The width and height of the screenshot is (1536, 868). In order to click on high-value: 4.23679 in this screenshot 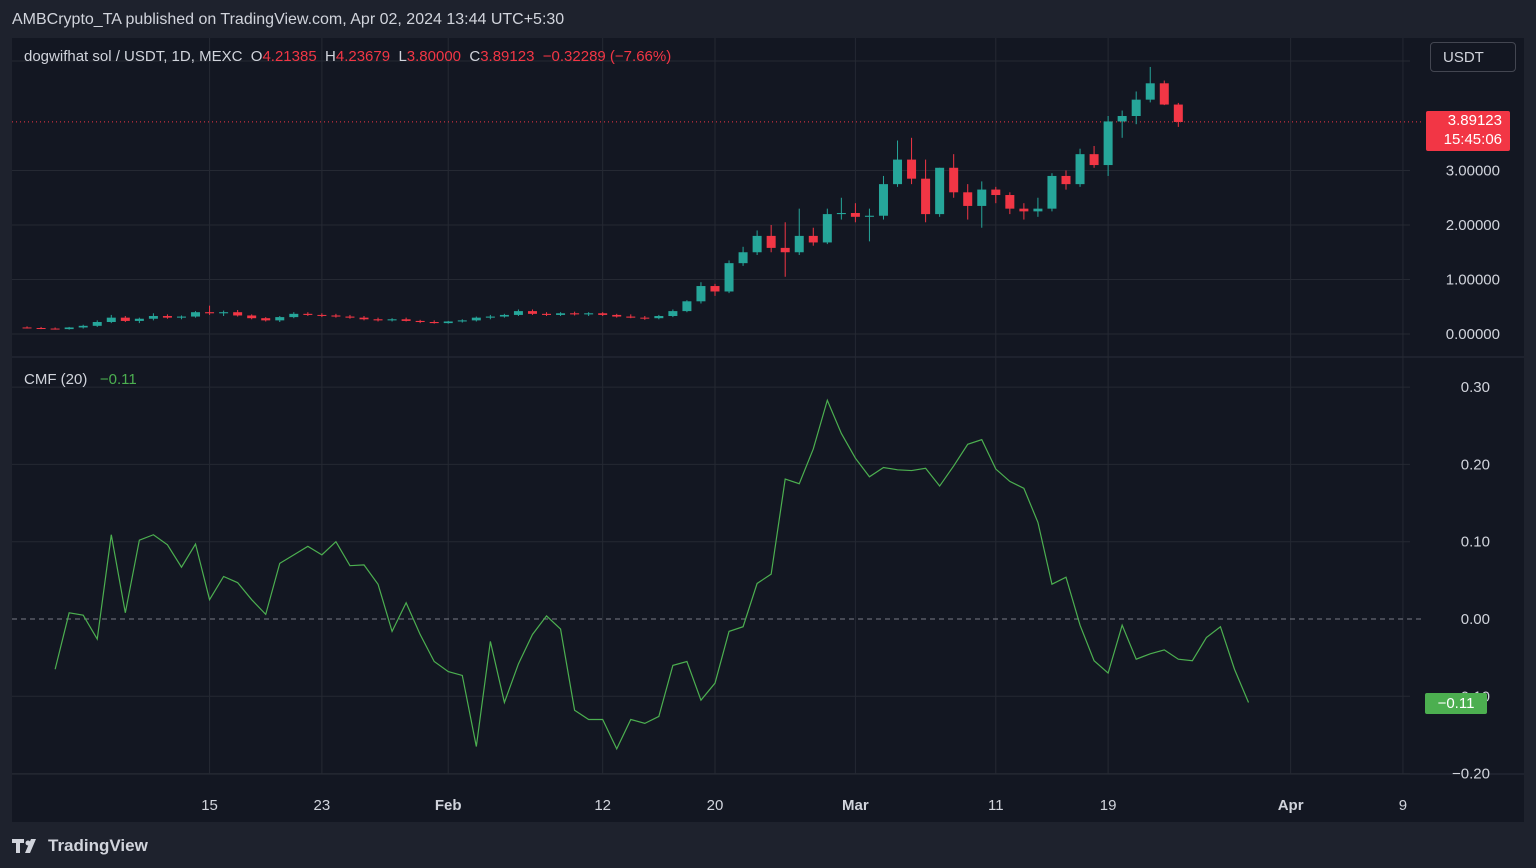, I will do `click(363, 56)`.